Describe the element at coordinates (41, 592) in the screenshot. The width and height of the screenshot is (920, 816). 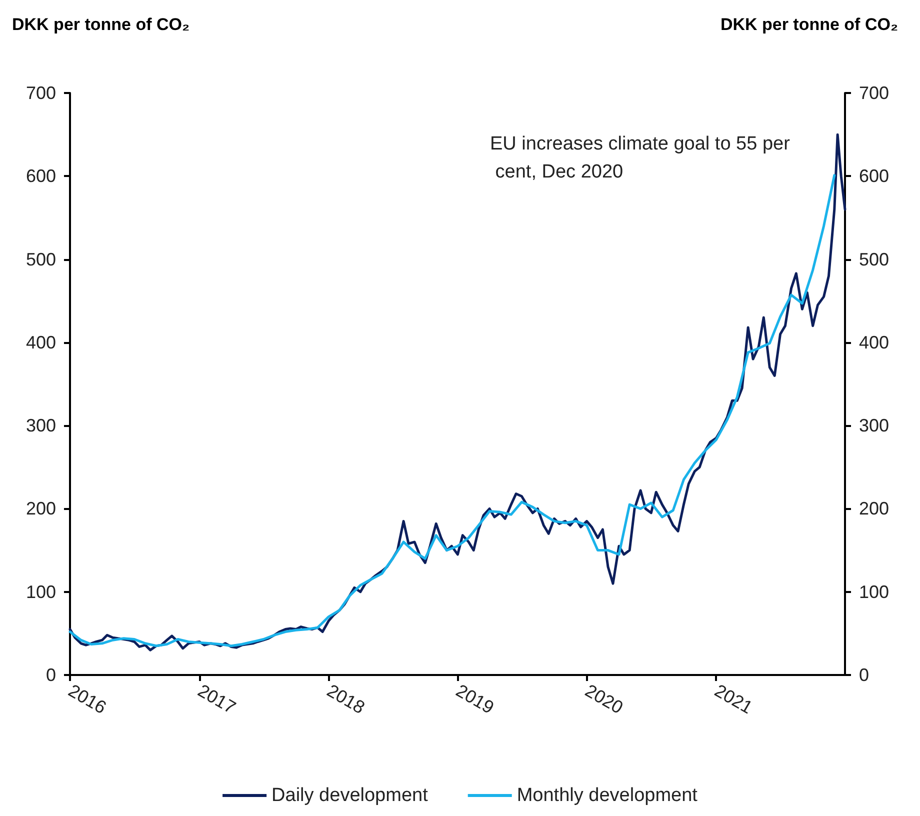
I see `y-tick-label: 100` at that location.